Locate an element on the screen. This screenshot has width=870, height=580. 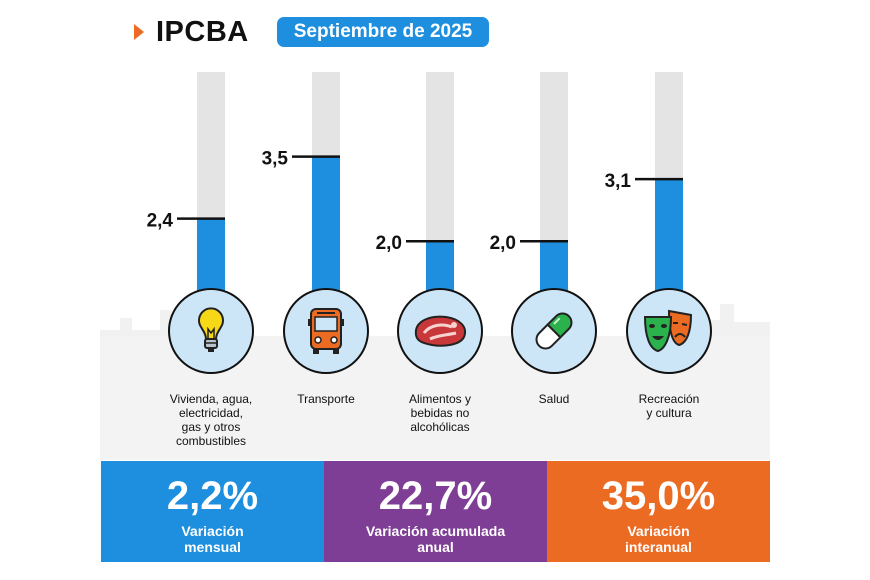
stat-monthly: 2,2% Variación mensual is located at coordinates (212, 511).